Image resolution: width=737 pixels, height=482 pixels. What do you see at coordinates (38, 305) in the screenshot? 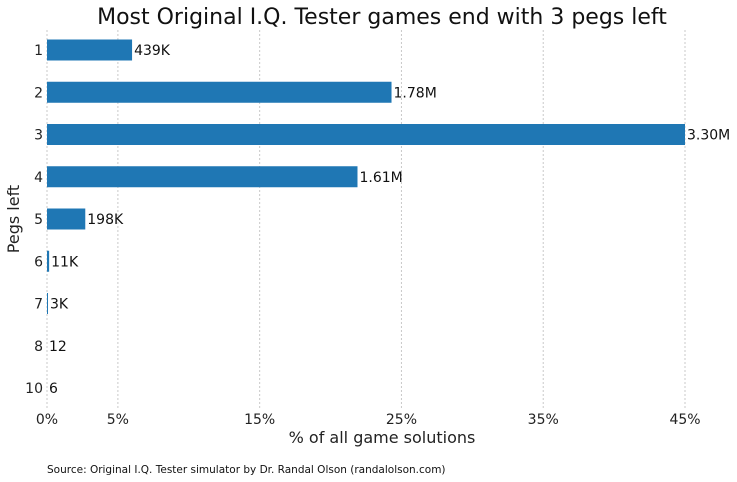
I see `y-tick-label: 7` at bounding box center [38, 305].